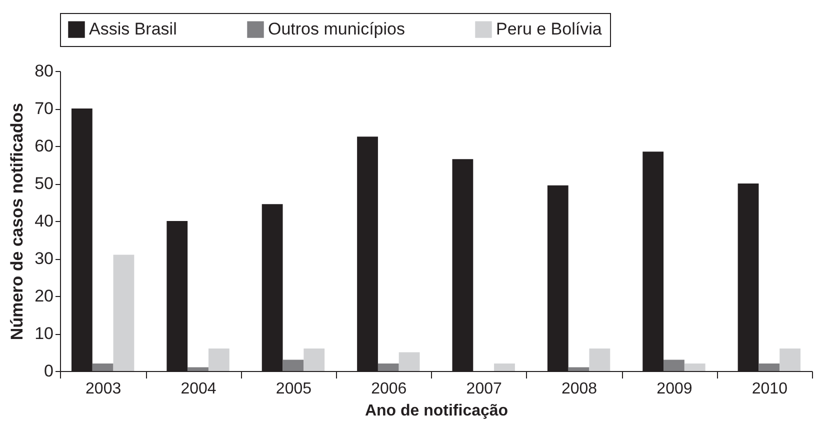  I want to click on x-tick-label: 2006, so click(389, 389).